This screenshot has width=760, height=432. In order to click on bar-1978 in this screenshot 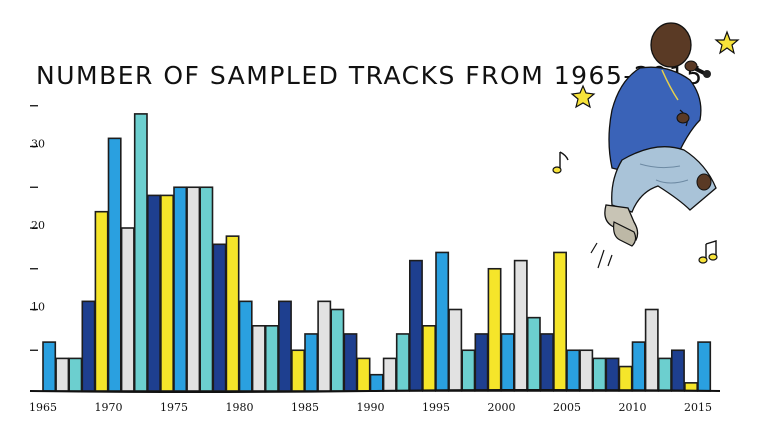, I will do `click(219, 317)`.